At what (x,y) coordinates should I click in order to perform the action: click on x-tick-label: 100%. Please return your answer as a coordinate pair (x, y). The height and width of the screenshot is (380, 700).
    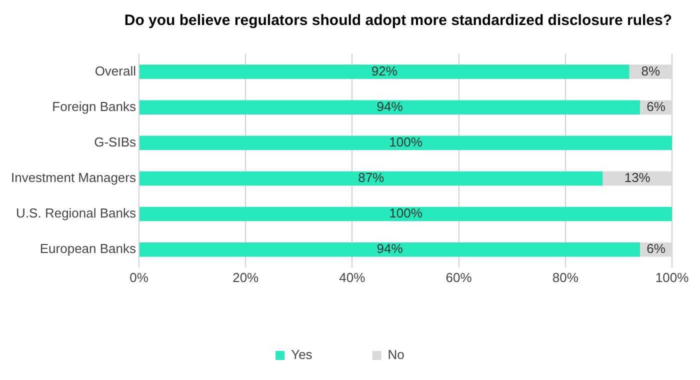
    Looking at the image, I should click on (672, 277).